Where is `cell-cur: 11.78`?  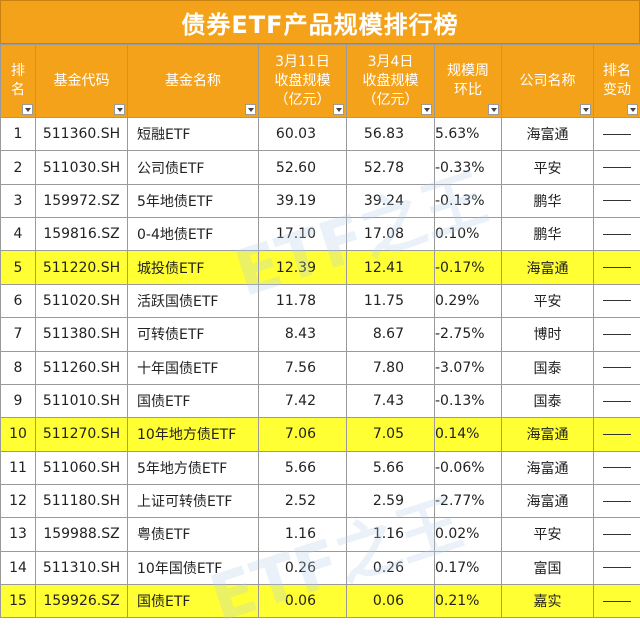 cell-cur: 11.78 is located at coordinates (303, 300).